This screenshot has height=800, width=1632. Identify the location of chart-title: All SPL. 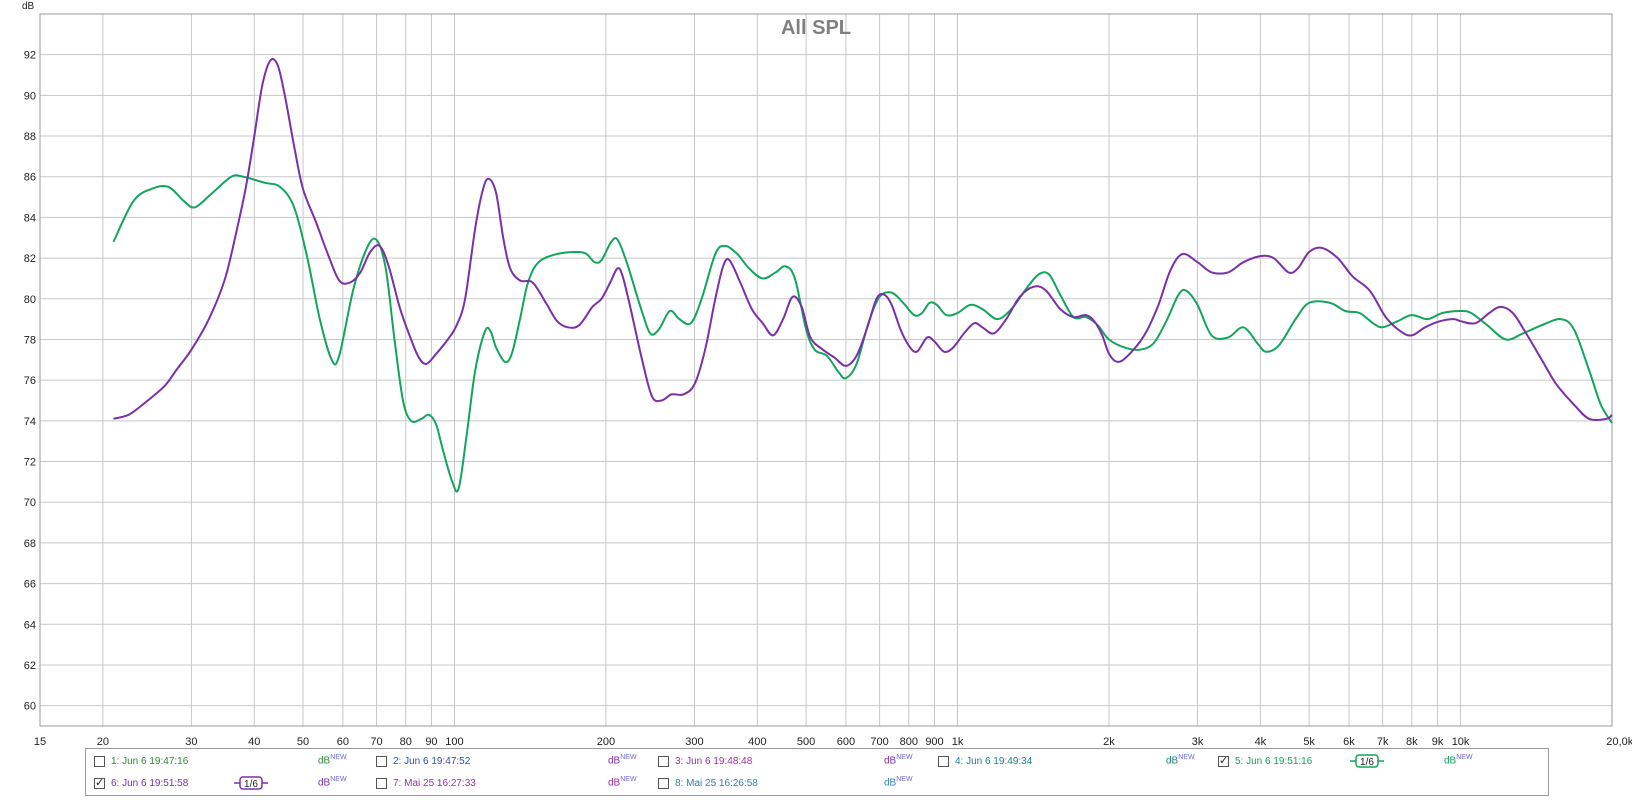
(816, 28).